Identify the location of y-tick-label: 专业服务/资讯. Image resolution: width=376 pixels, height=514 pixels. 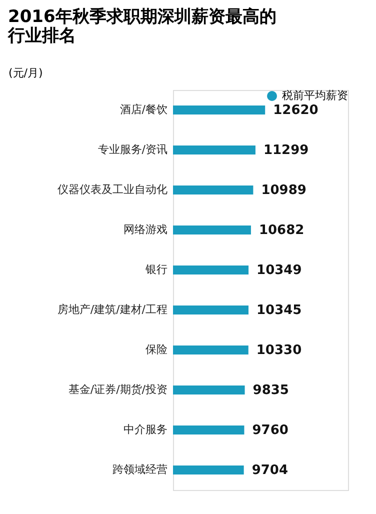
(133, 149).